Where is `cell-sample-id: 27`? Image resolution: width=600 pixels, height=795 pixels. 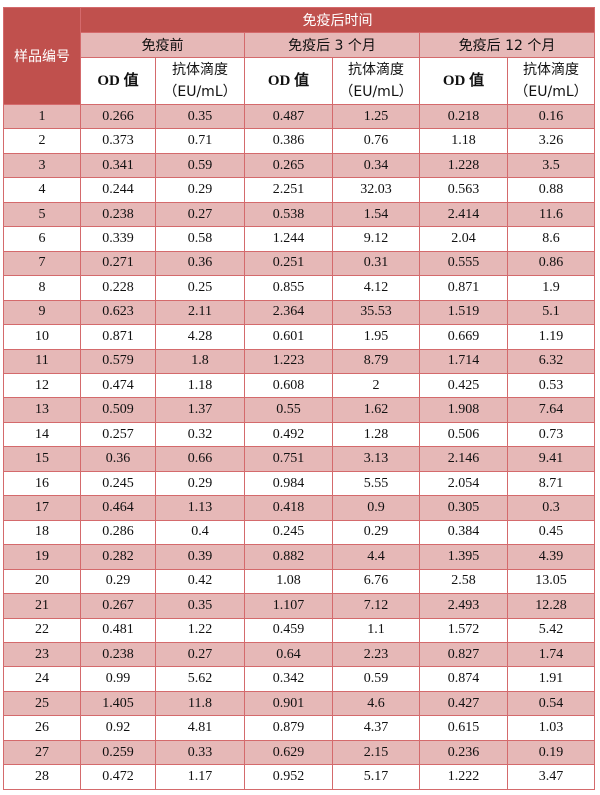
cell-sample-id: 27 is located at coordinates (42, 752).